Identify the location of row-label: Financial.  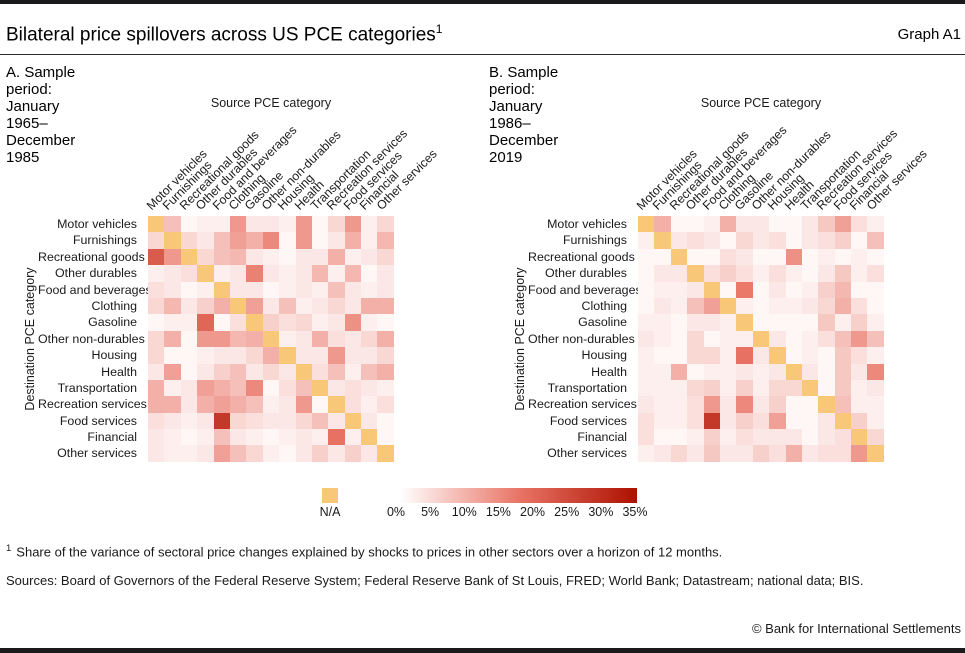
(602, 437).